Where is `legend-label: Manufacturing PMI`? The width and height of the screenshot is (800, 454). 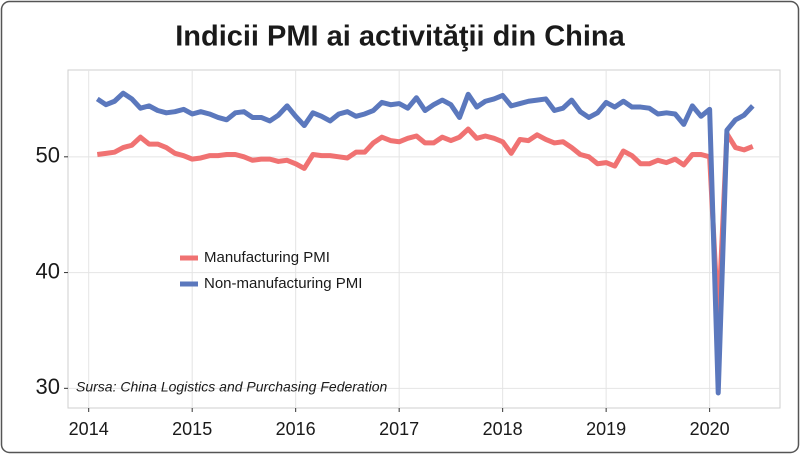
legend-label: Manufacturing PMI is located at coordinates (267, 257).